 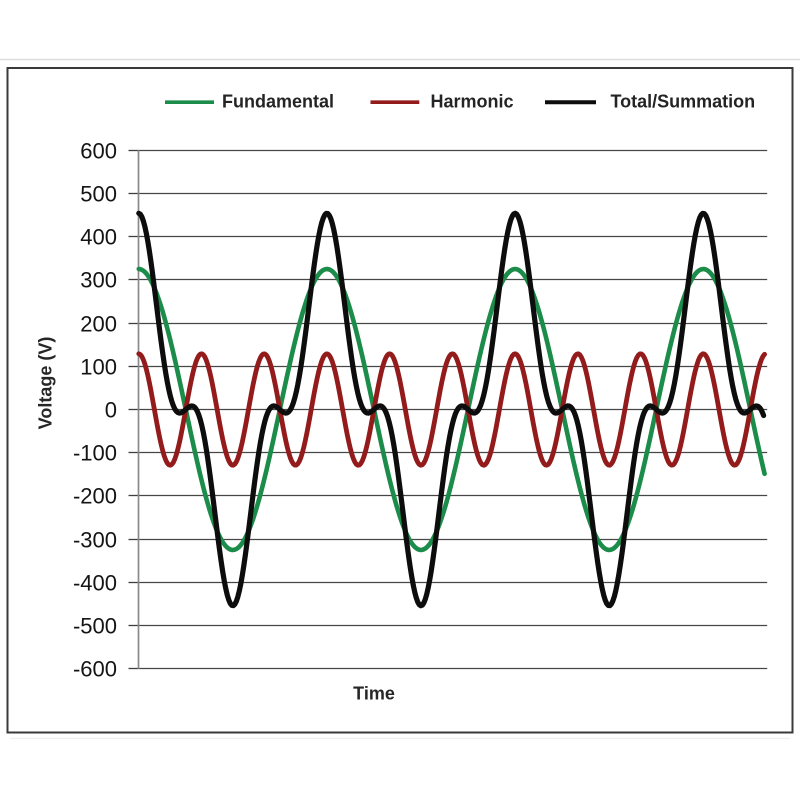 What do you see at coordinates (278, 102) in the screenshot?
I see `svg-text: Fundamental` at bounding box center [278, 102].